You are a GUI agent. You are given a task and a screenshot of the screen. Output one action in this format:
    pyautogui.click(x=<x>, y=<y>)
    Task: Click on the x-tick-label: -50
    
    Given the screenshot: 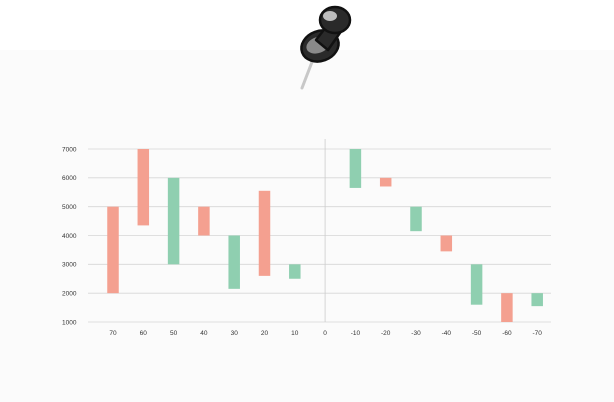 What is the action you would take?
    pyautogui.click(x=477, y=333)
    